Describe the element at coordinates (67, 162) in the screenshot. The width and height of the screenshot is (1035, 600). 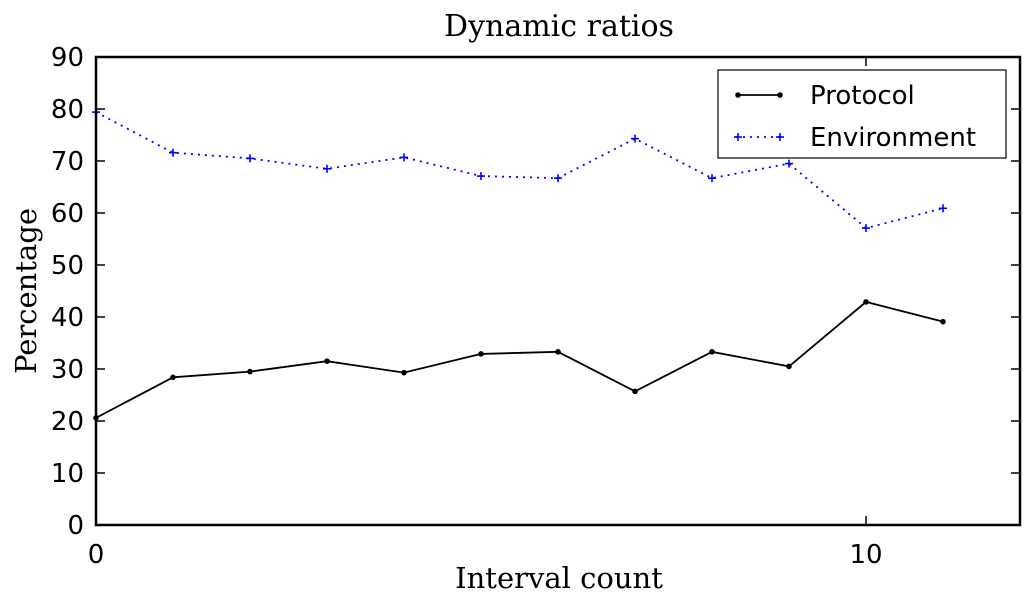
I see `y-tick-label: 70` at that location.